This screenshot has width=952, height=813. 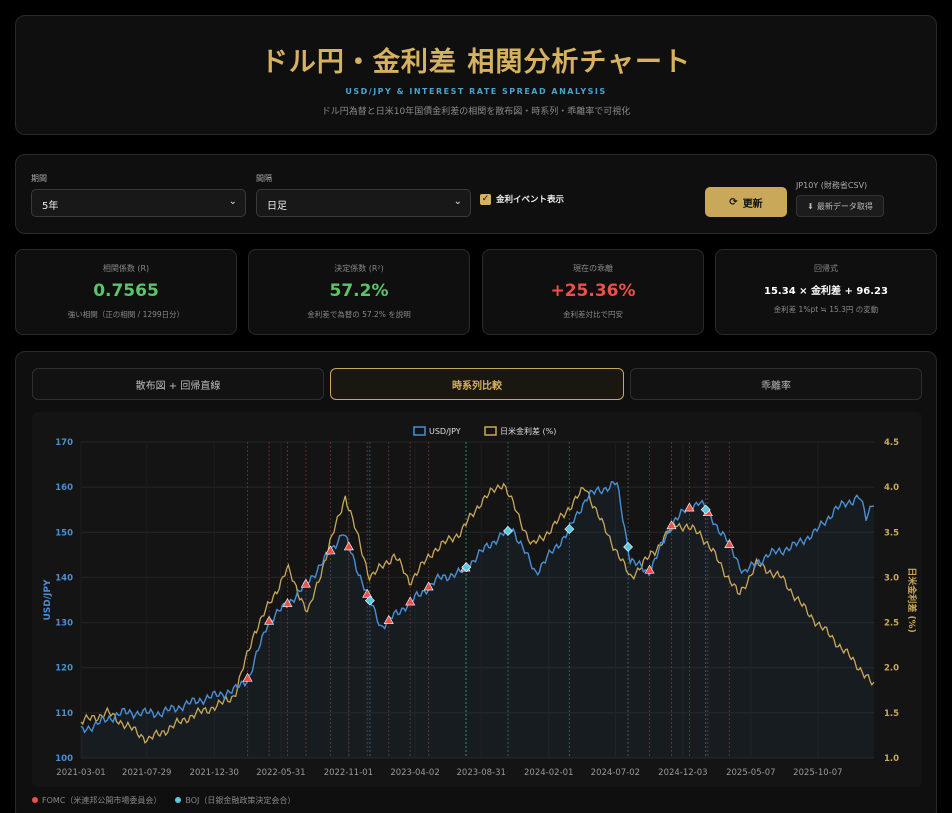 I want to click on y-right-tick-label: 4.0, so click(x=891, y=488).